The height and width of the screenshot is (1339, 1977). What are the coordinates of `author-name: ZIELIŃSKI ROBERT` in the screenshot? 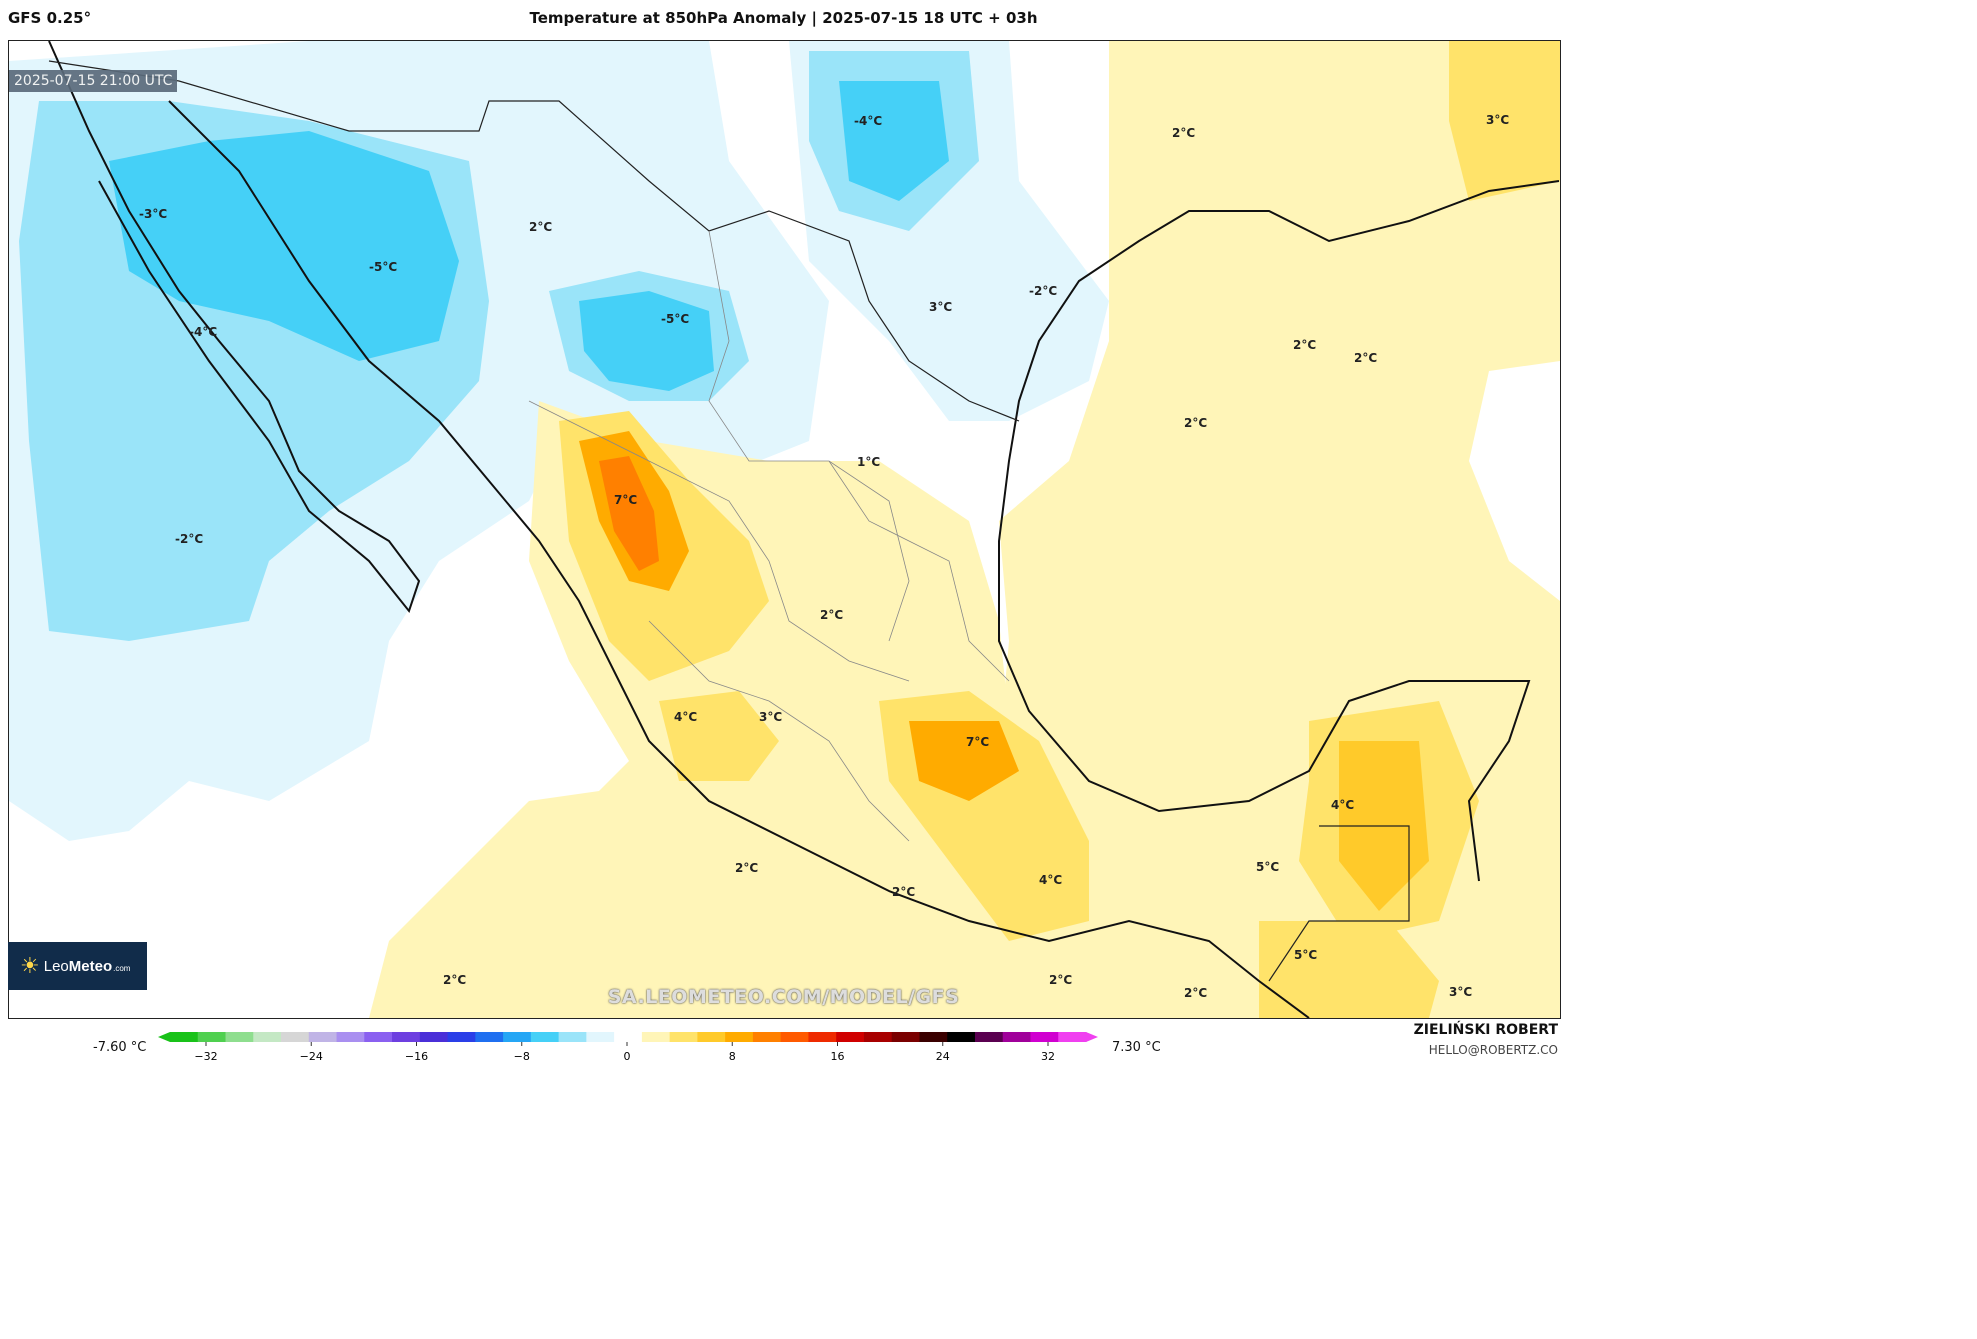 It's located at (1485, 1030).